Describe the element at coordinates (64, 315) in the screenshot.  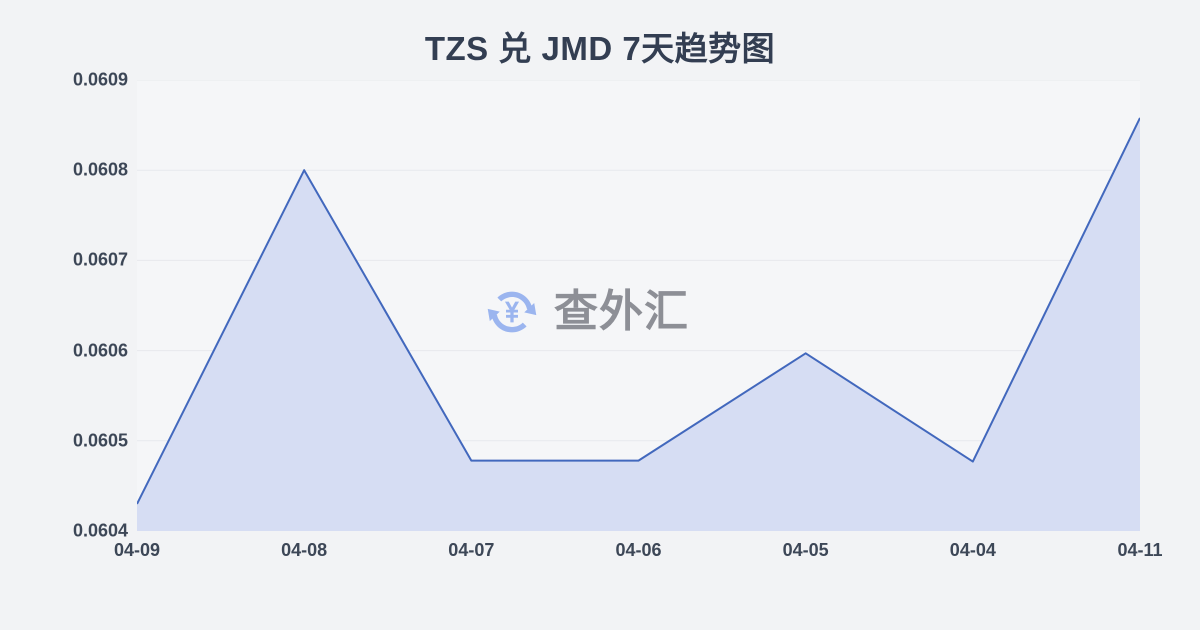
I see `y-axis: 0.0604 0.0605 0.0606 0.0607 0.0608 0.0609` at that location.